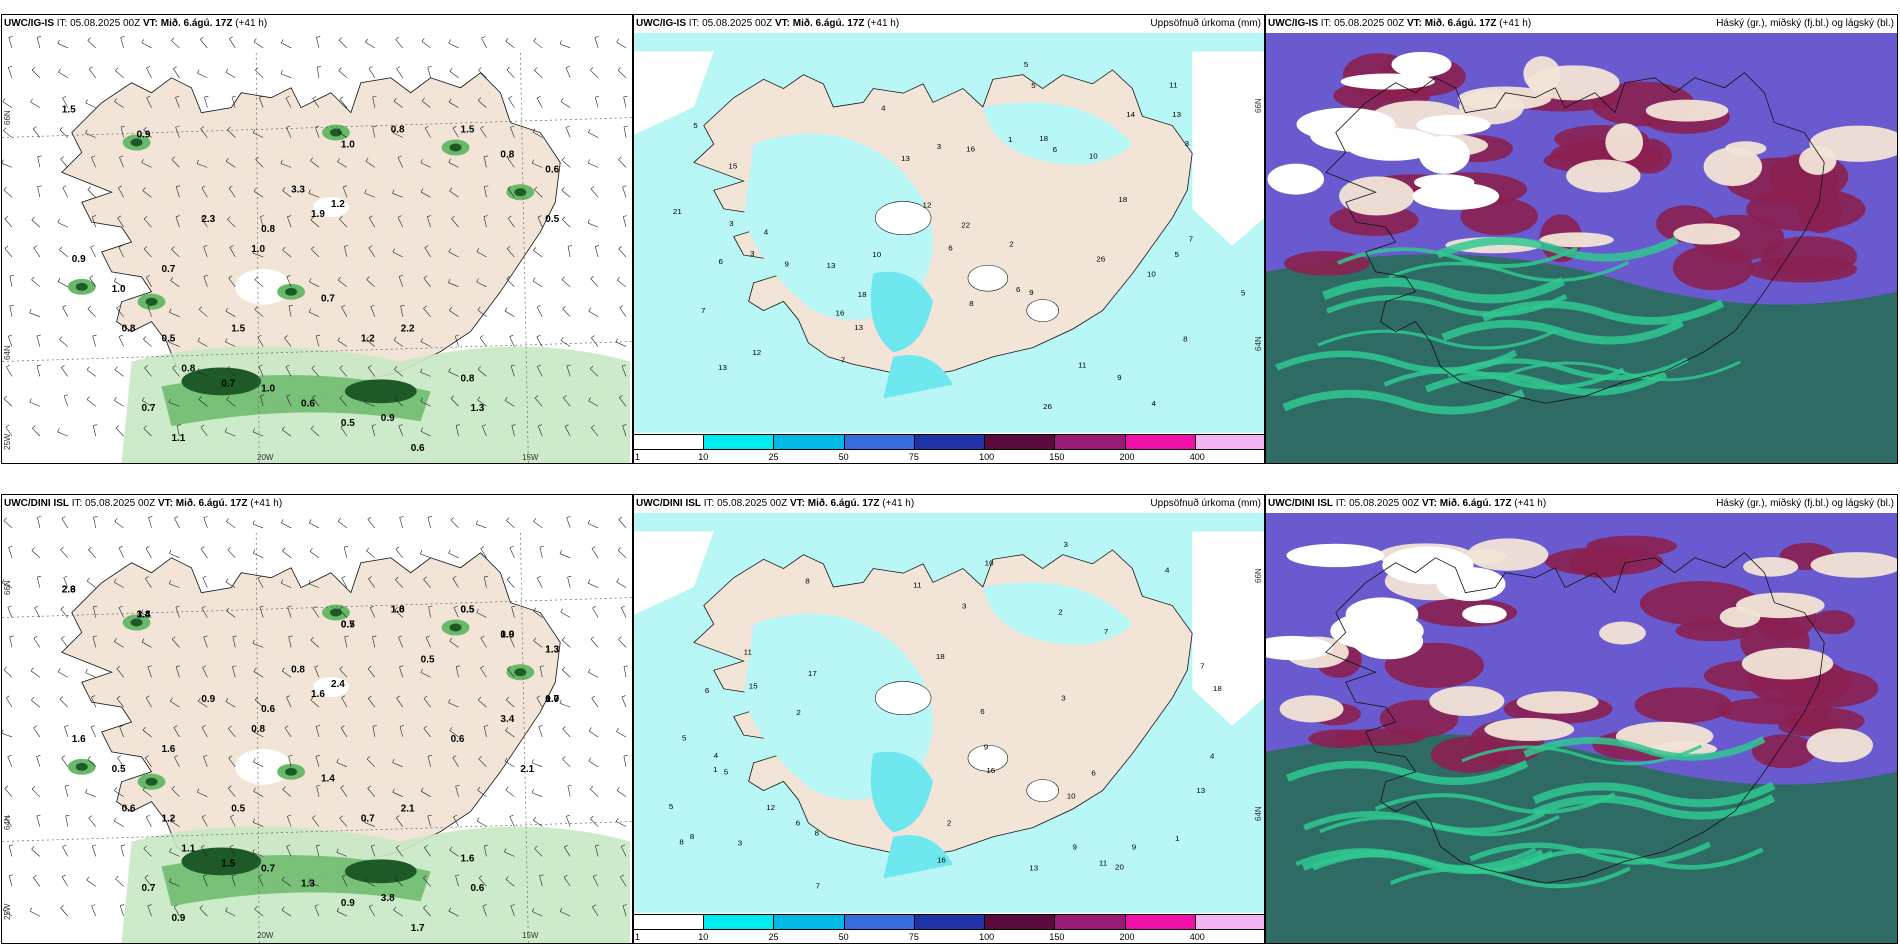  I want to click on precip-value-label: 3, so click(1066, 544).